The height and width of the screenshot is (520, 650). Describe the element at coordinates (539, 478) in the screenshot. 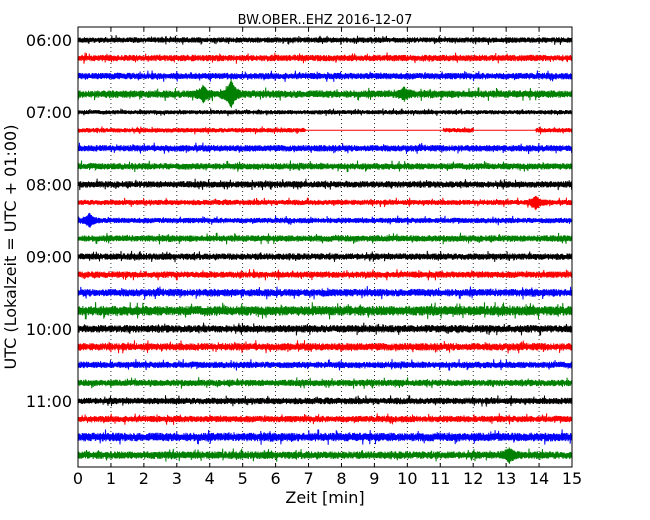

I see `x-tick-label: 14` at that location.